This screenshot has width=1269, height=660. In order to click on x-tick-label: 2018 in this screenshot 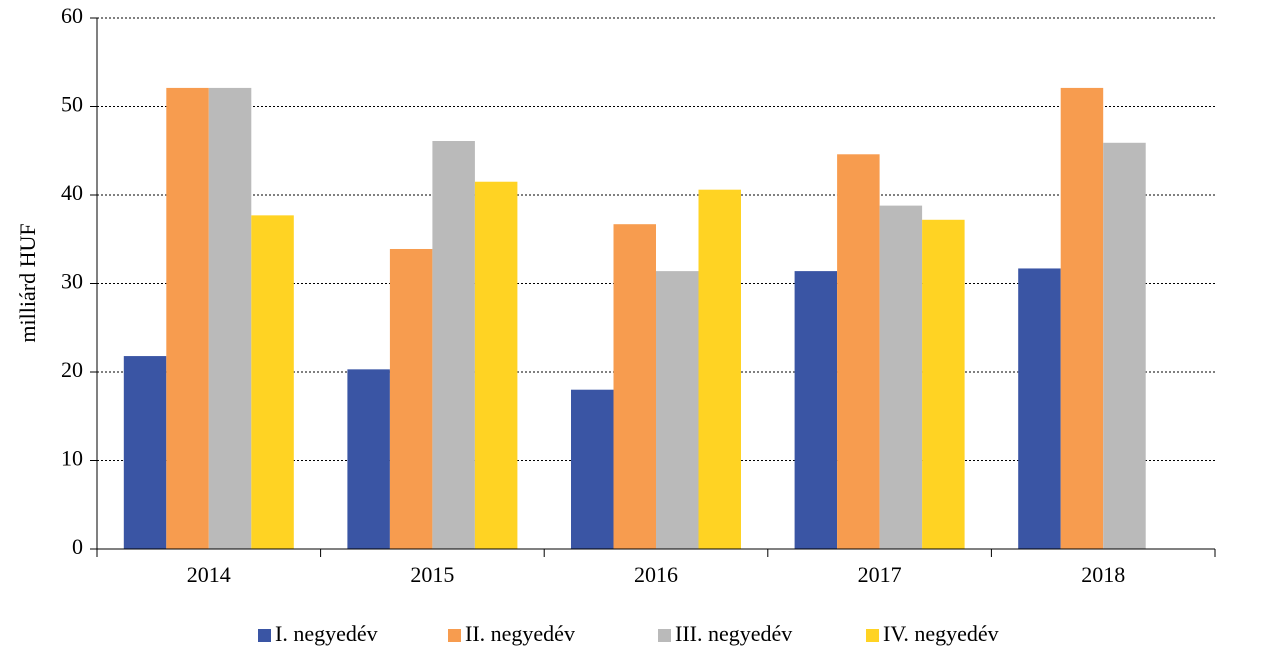, I will do `click(1103, 574)`.